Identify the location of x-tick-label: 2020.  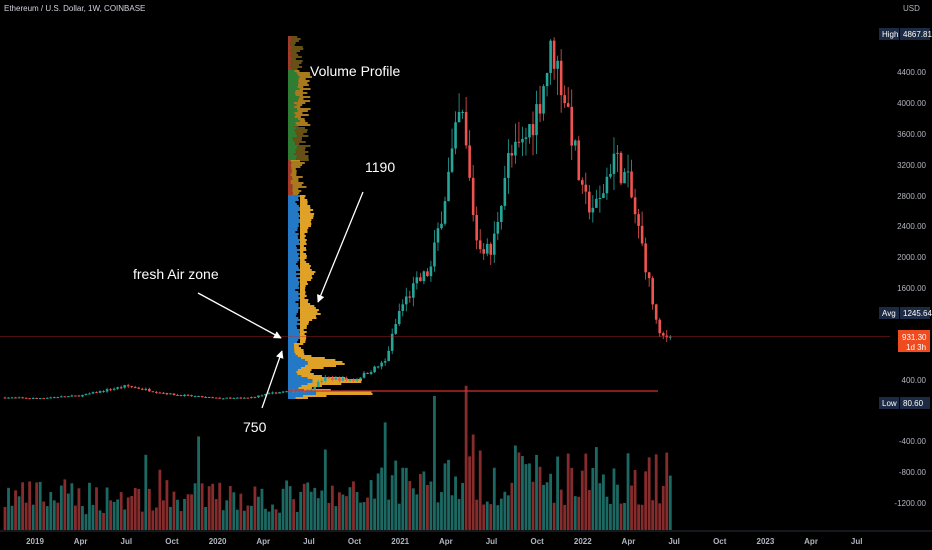
(218, 541).